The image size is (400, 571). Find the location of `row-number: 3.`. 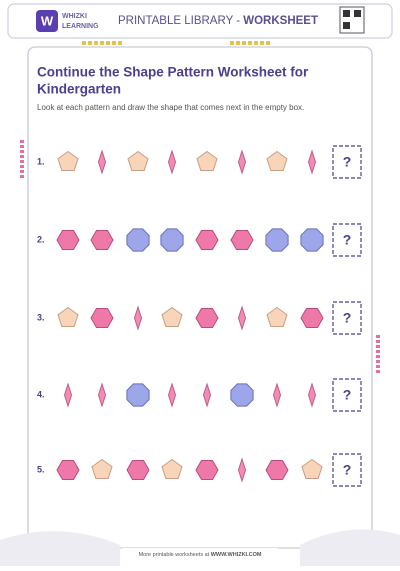

row-number: 3. is located at coordinates (41, 317).